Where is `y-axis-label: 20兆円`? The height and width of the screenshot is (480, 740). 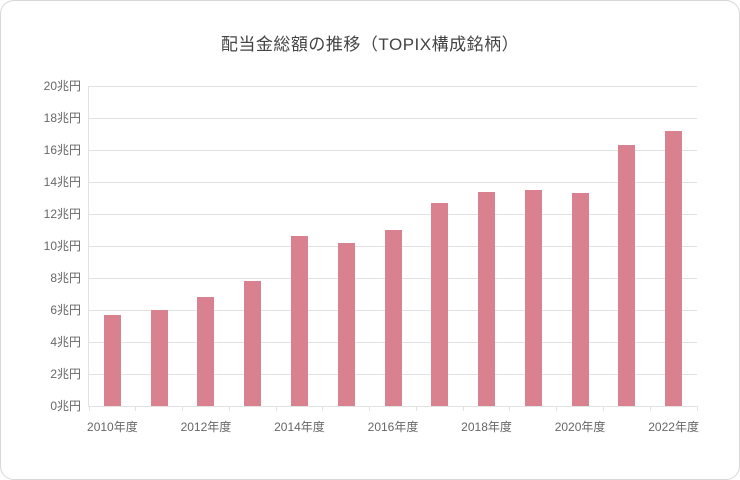
y-axis-label: 20兆円 is located at coordinates (62, 86).